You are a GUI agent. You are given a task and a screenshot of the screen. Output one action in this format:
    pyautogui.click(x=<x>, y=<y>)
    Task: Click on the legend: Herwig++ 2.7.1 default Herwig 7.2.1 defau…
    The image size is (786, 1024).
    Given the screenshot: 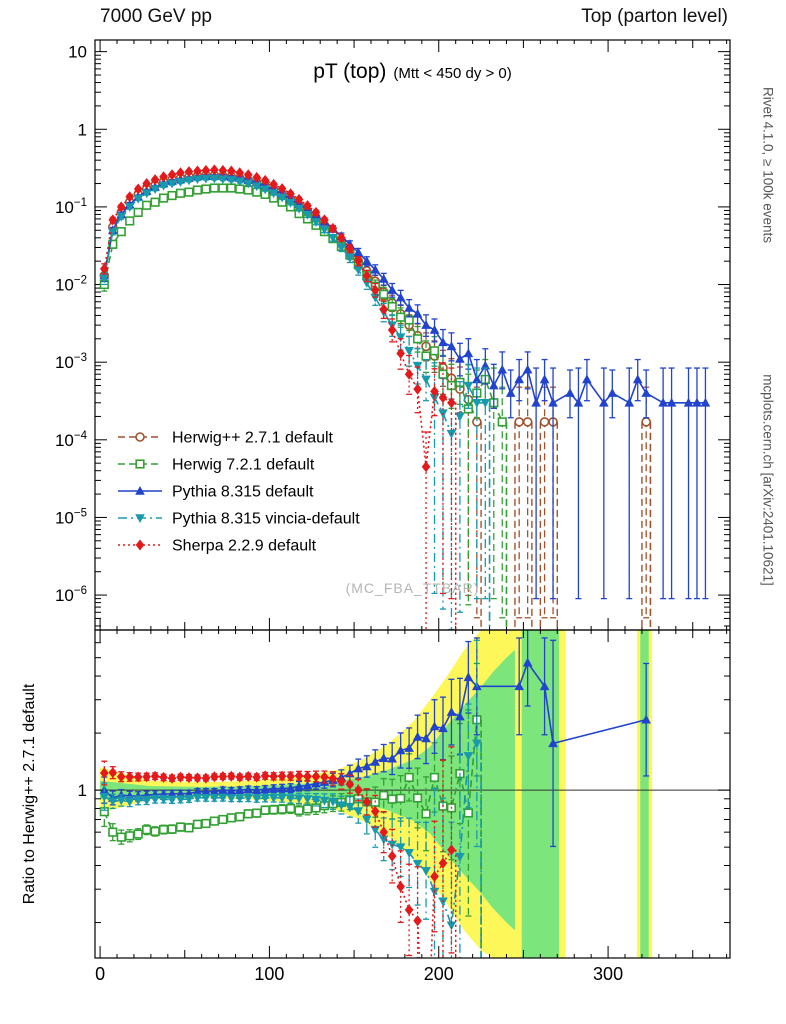 What is the action you would take?
    pyautogui.click(x=239, y=492)
    